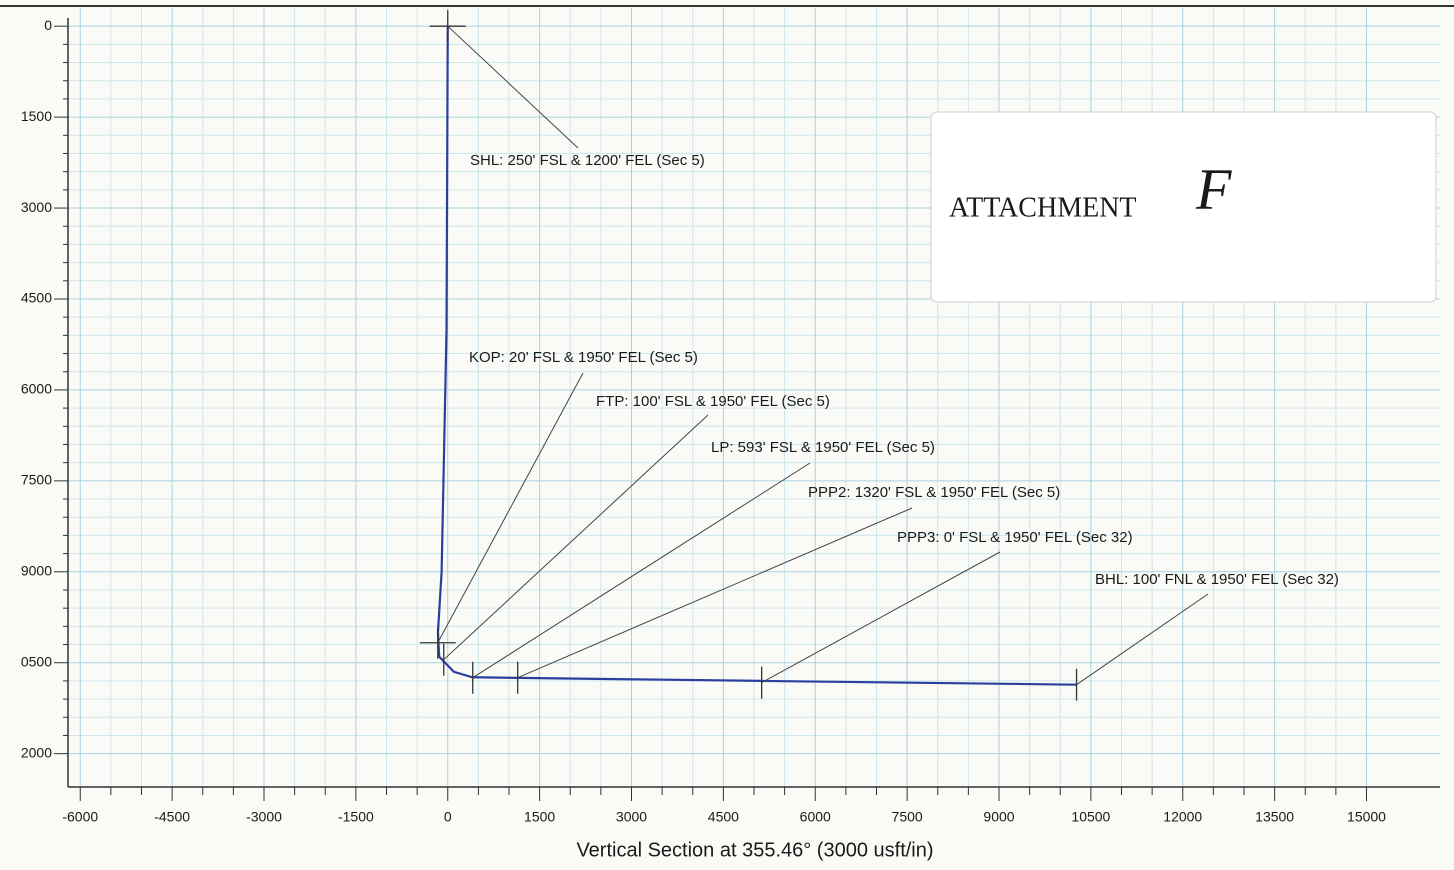  What do you see at coordinates (36, 207) in the screenshot?
I see `y-tick-label: 3000` at bounding box center [36, 207].